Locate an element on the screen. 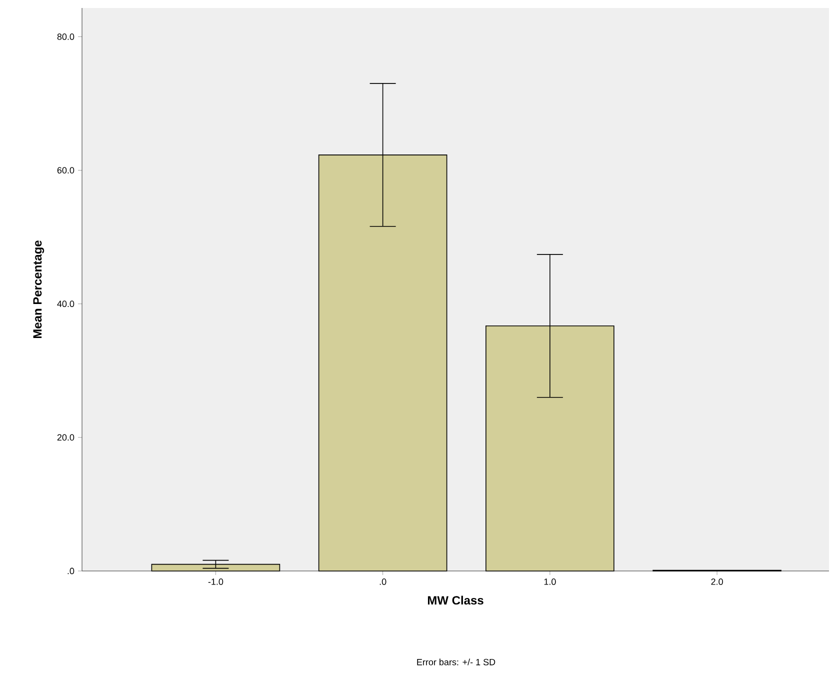 The image size is (830, 677). y-tick-label: 60.0 is located at coordinates (65, 170).